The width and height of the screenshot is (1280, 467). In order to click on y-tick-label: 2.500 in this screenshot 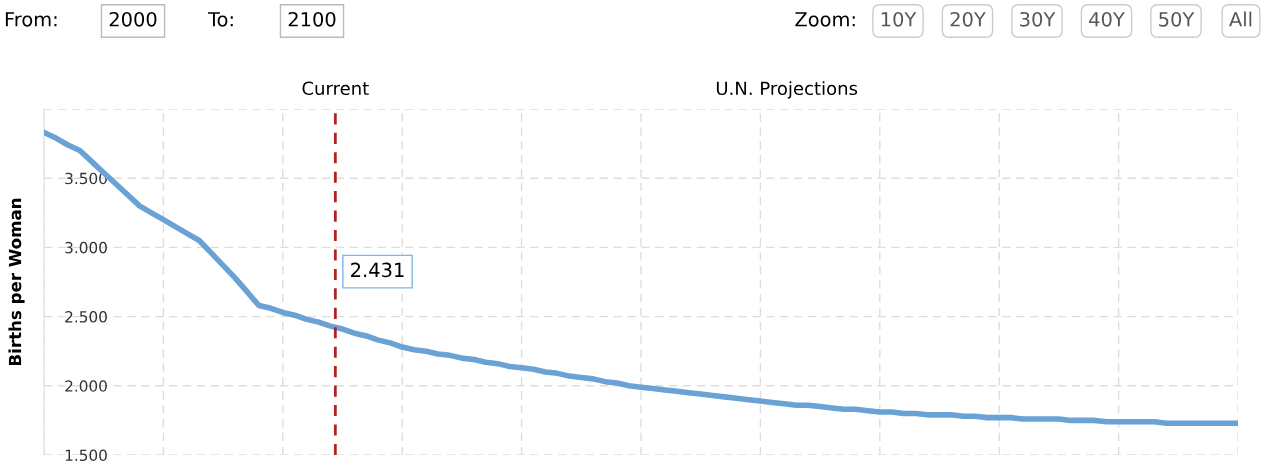, I will do `click(86, 317)`.